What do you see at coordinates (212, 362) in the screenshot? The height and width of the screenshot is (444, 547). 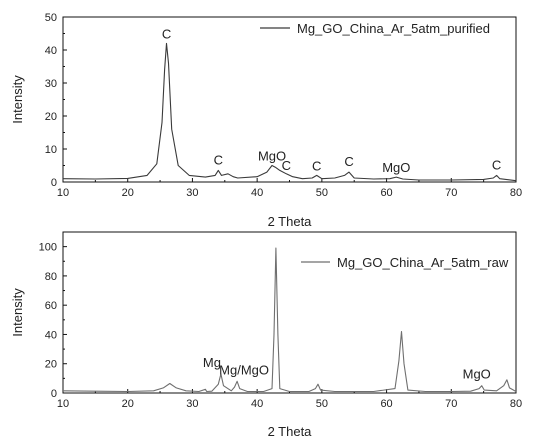 I see `peak-annotation: Mg` at bounding box center [212, 362].